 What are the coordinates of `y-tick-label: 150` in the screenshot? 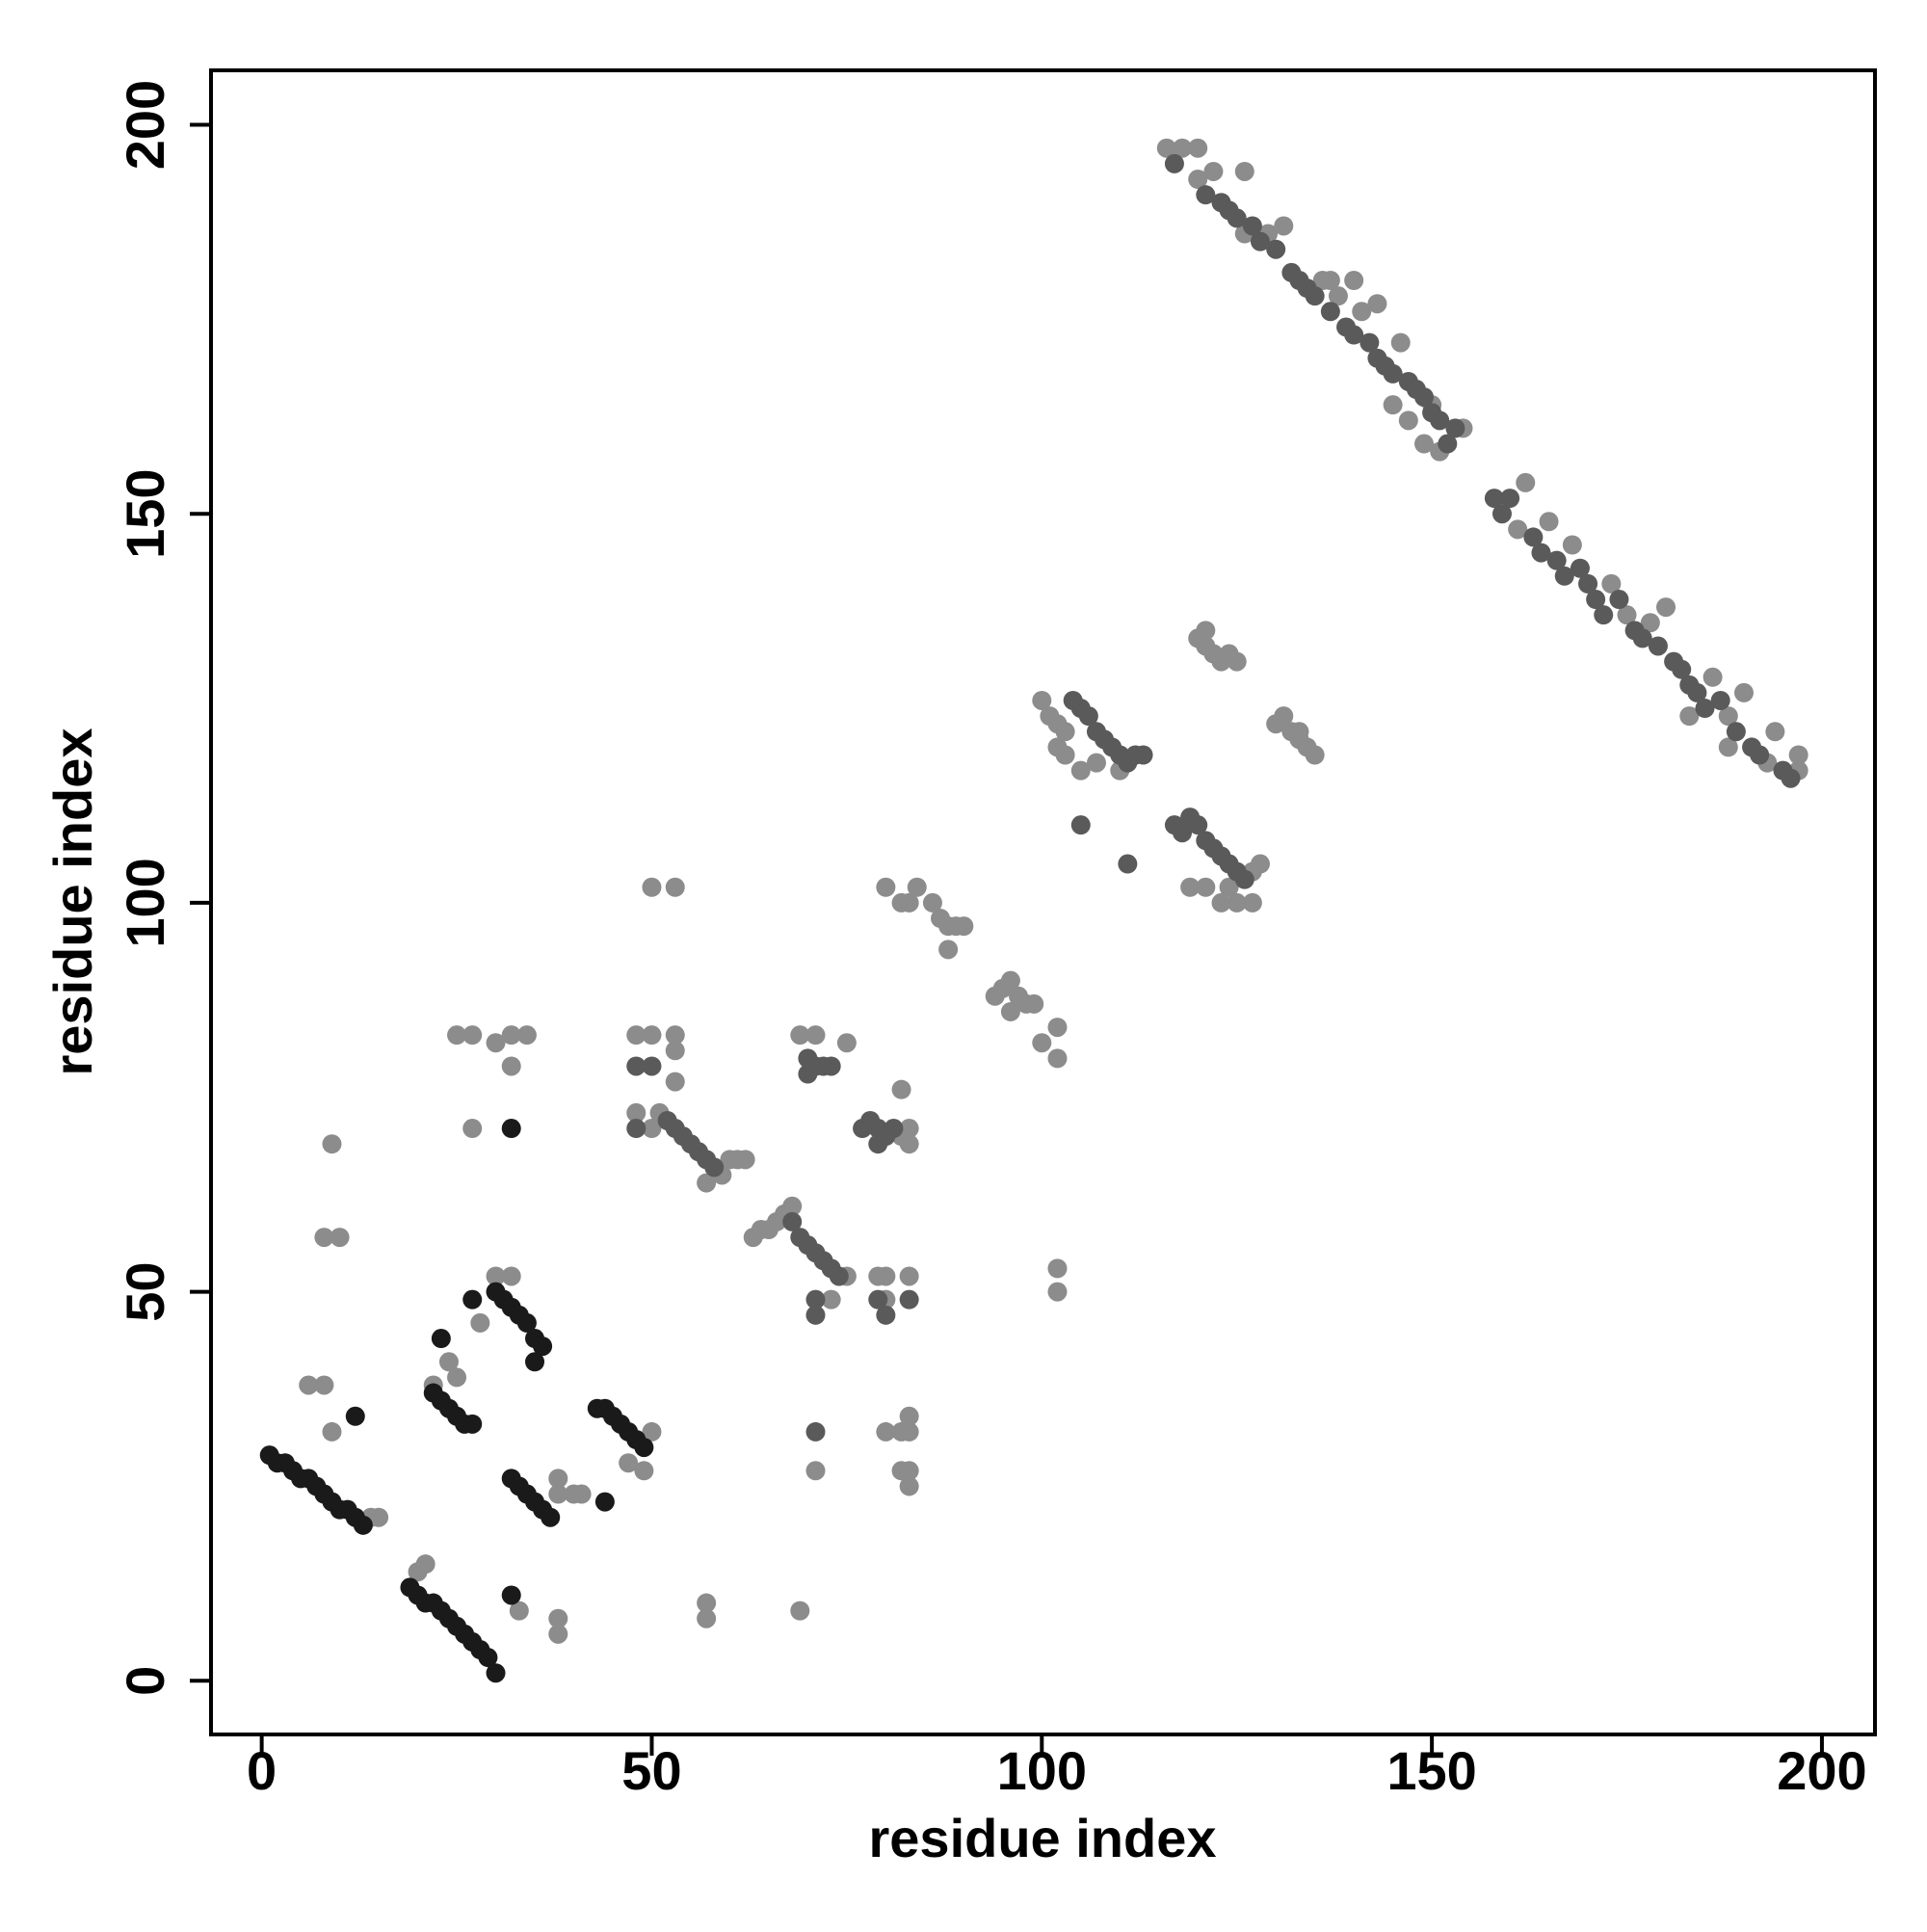 It's located at (145, 513).